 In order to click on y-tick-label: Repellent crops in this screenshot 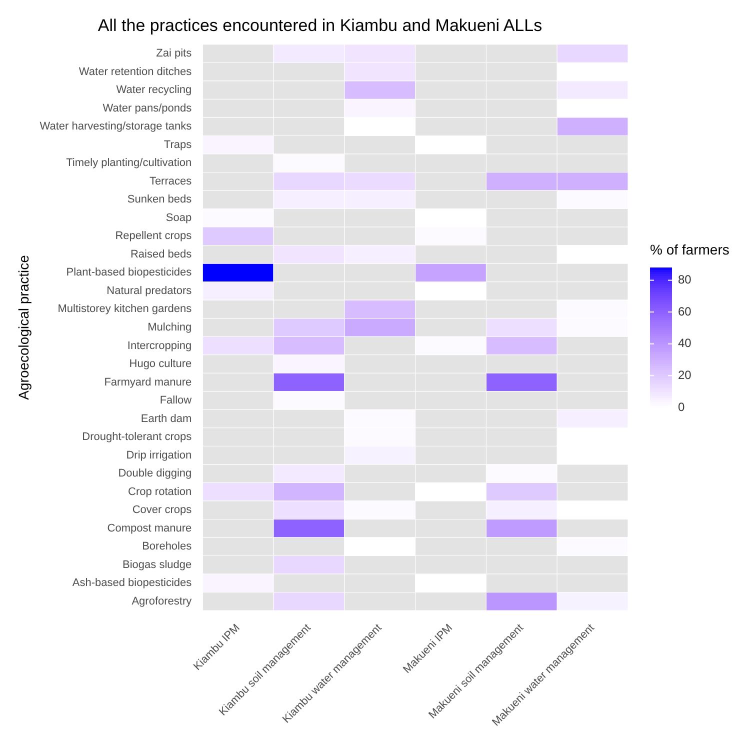, I will do `click(153, 236)`.